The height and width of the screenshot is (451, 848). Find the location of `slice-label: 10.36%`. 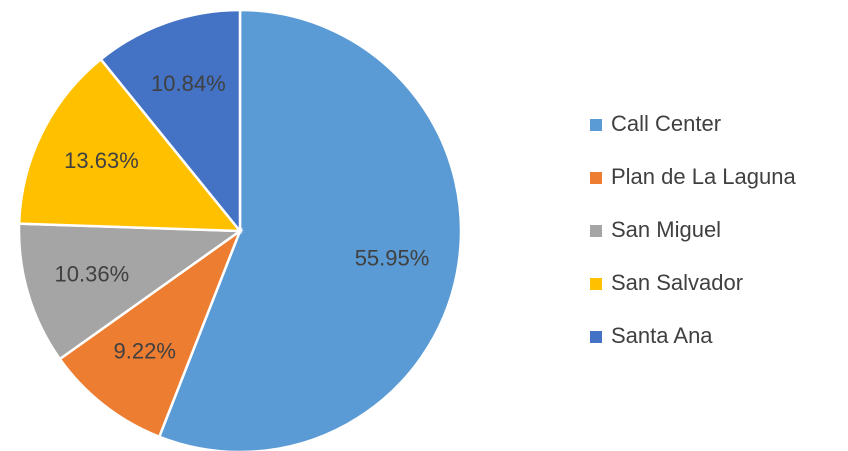

slice-label: 10.36% is located at coordinates (92, 273).